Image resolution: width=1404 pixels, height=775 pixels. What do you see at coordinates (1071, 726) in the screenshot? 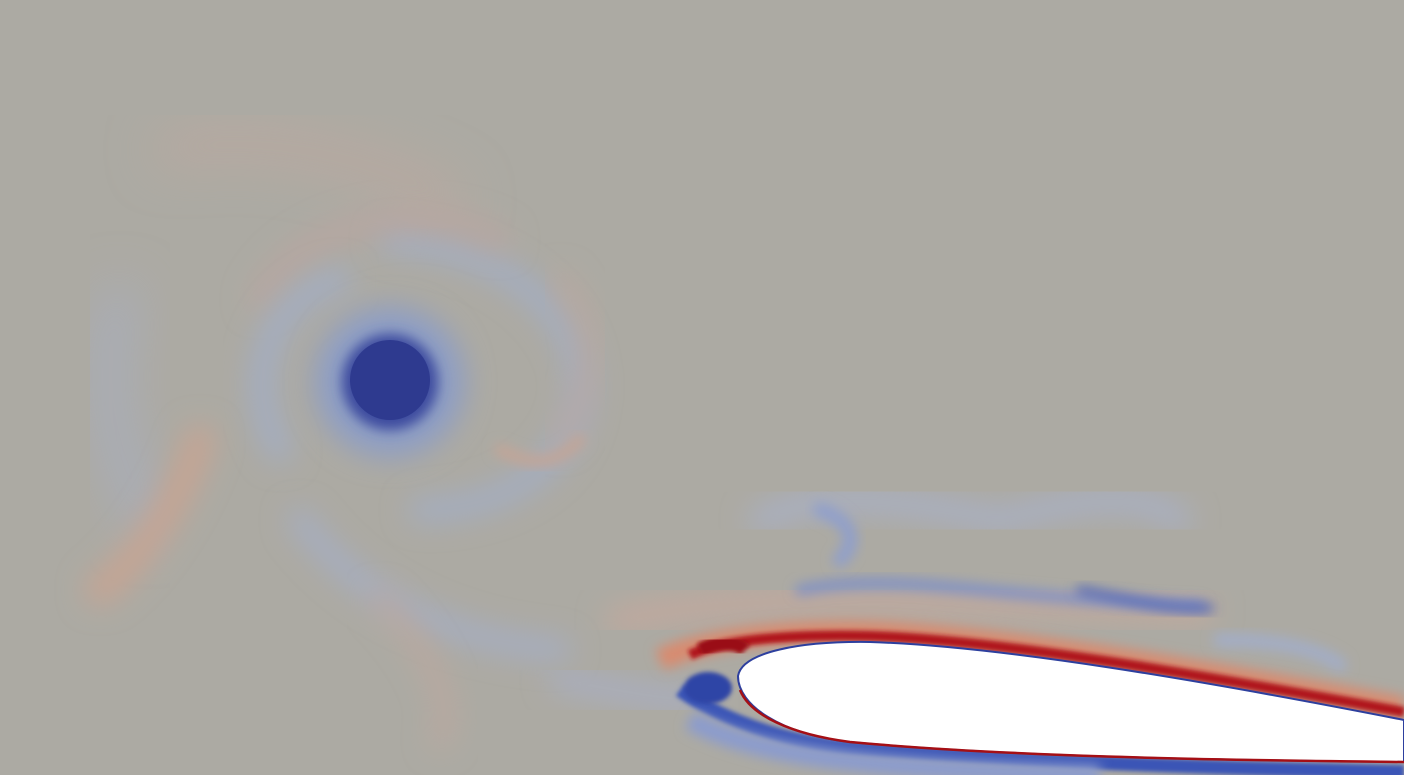
I see `airfoil-lower-edge` at bounding box center [1071, 726].